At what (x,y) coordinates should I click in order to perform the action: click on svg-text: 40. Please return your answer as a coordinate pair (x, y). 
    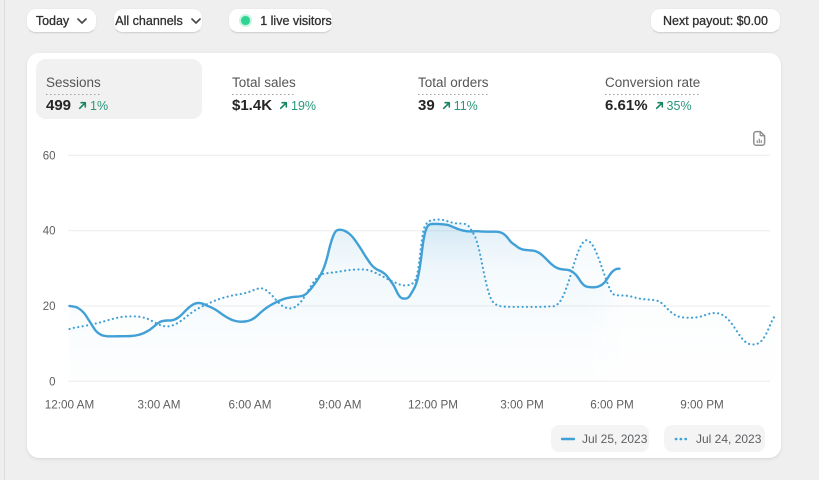
    Looking at the image, I should click on (49, 232).